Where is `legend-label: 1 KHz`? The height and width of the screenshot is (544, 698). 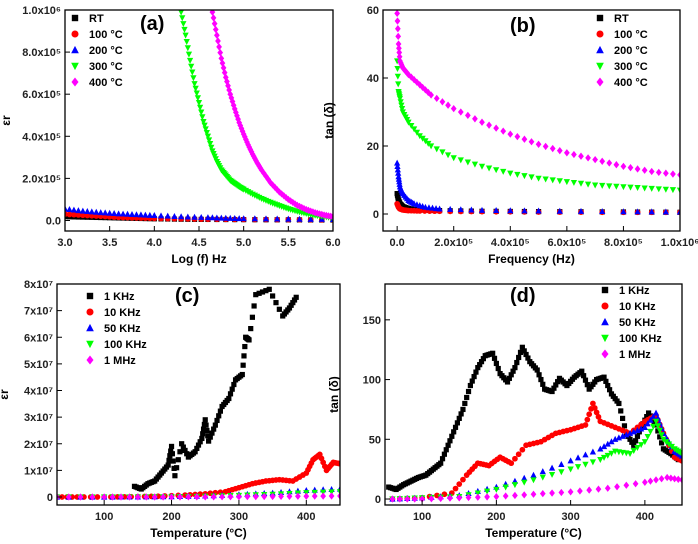 legend-label: 1 KHz is located at coordinates (119, 297).